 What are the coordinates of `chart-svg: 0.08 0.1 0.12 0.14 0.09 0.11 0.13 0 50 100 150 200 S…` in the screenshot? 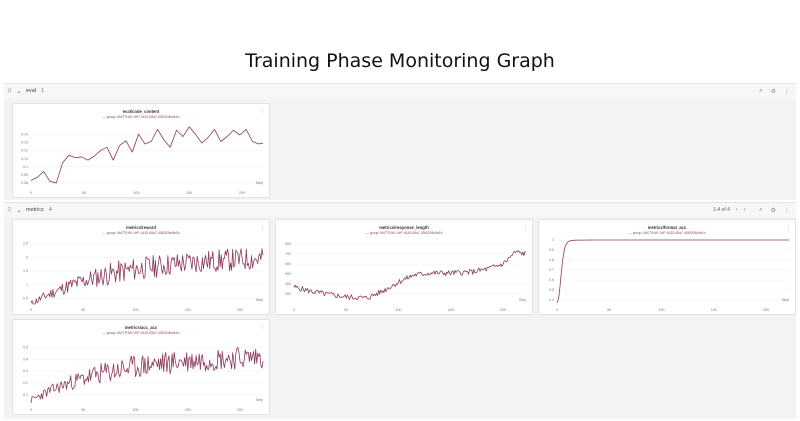 It's located at (142, 160).